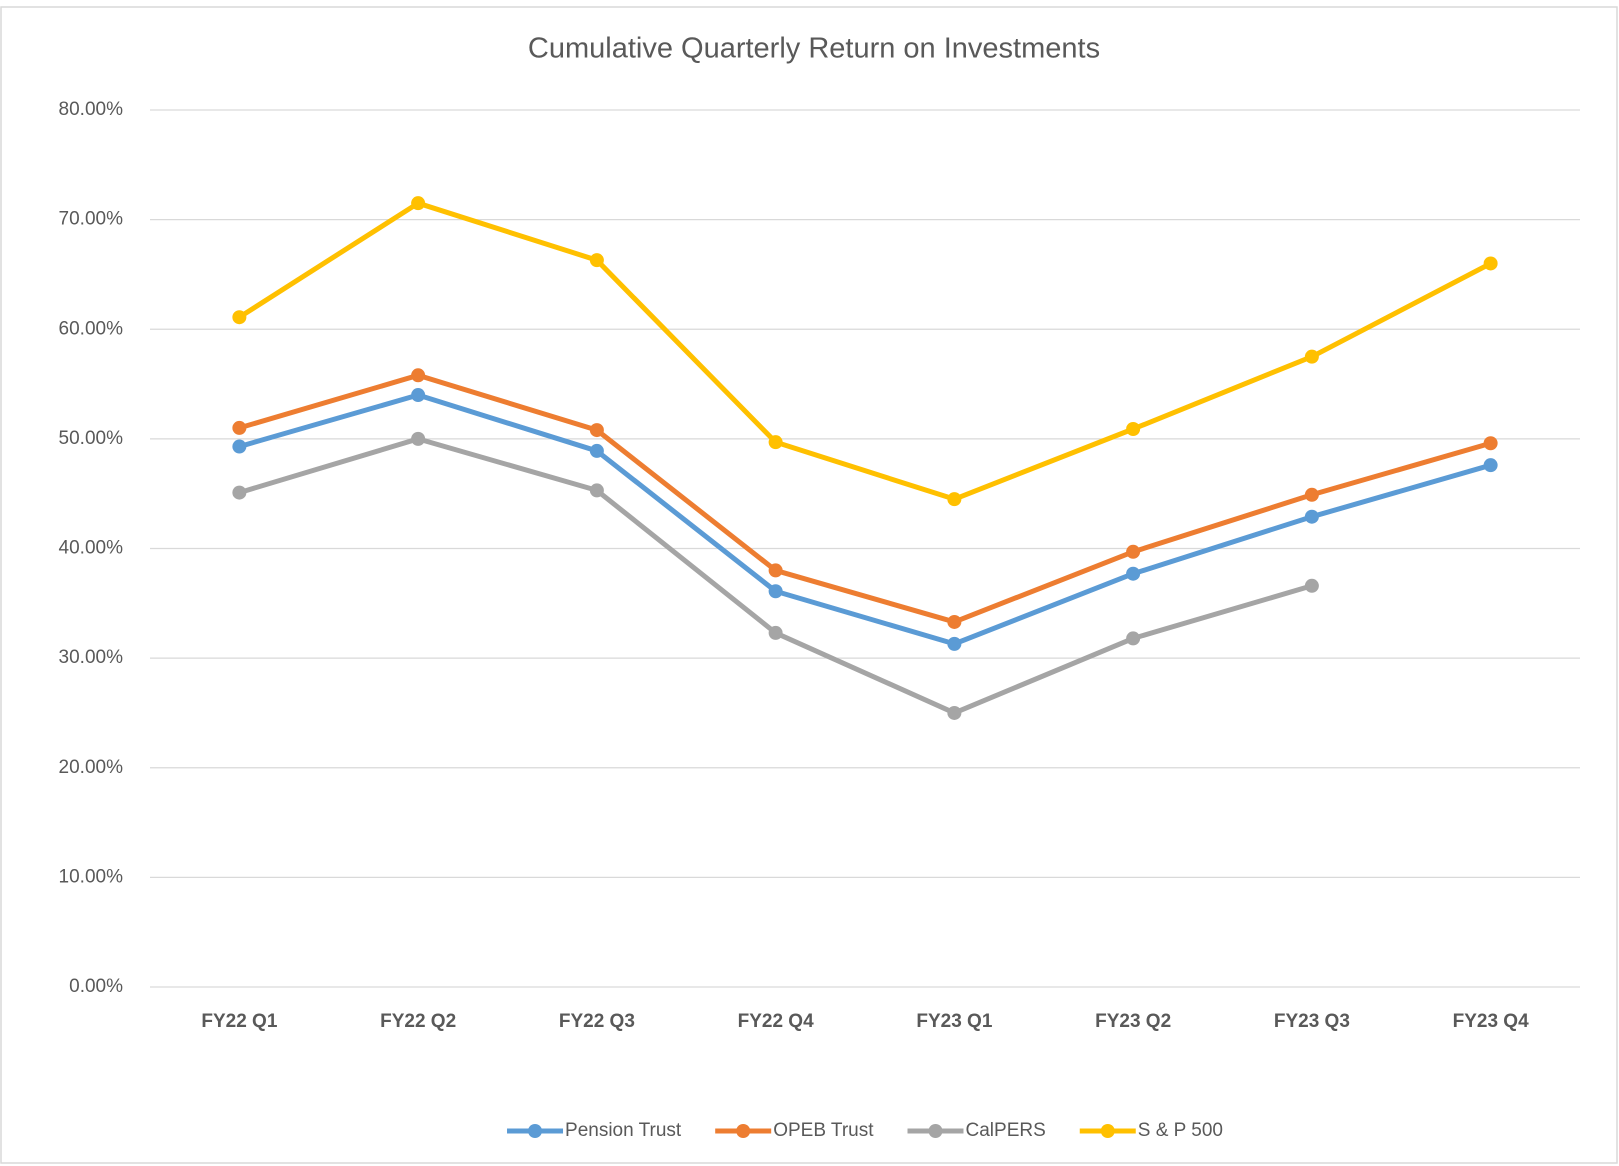 This screenshot has width=1619, height=1166. I want to click on y-tick-label: 40.00%, so click(91, 548).